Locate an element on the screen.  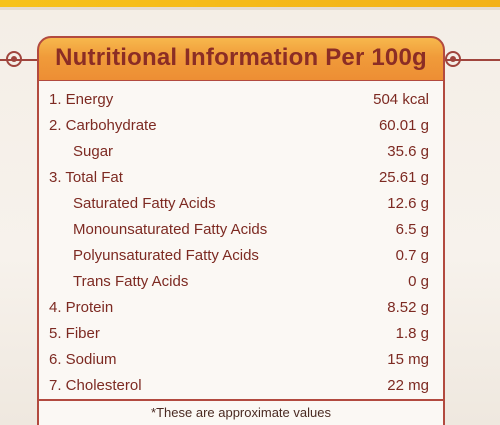
footer-box: *These are approximate values is located at coordinates (241, 412).